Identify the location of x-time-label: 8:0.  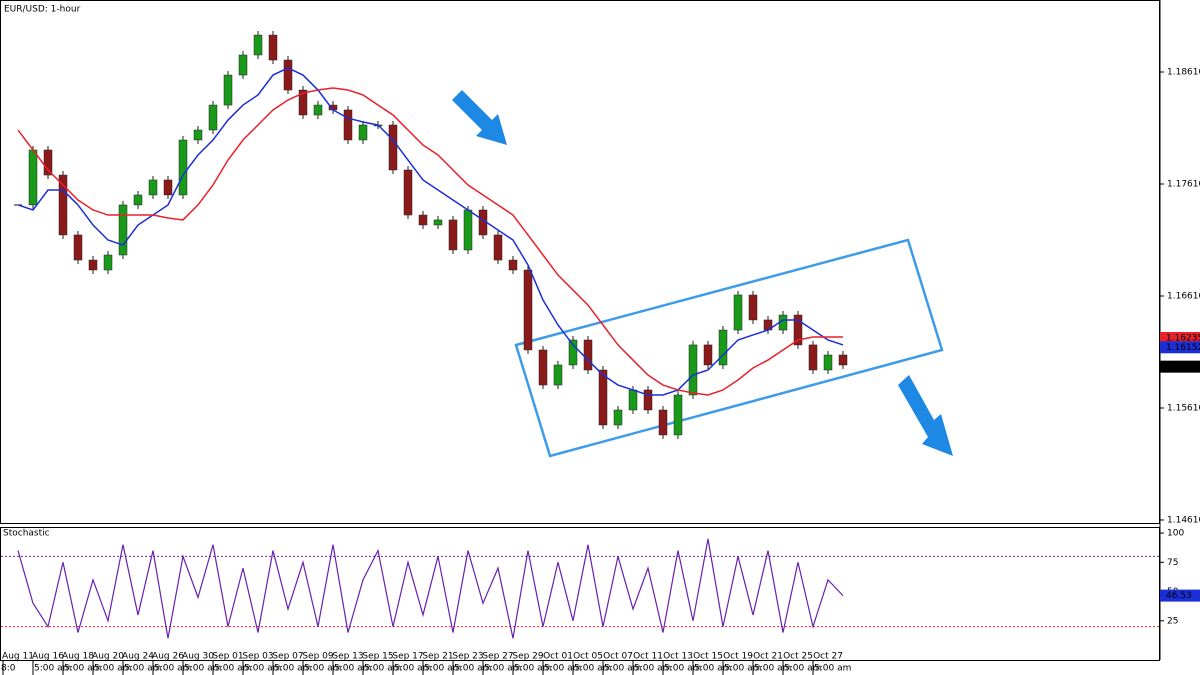
(8, 669).